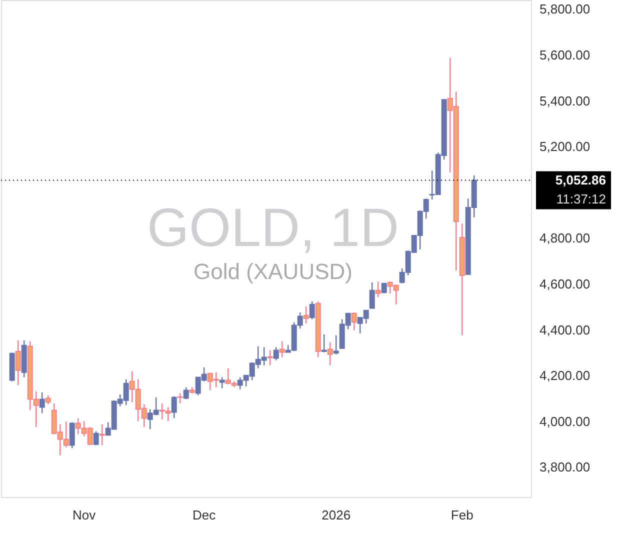  What do you see at coordinates (565, 421) in the screenshot?
I see `y-tick-label: 4,000.00` at bounding box center [565, 421].